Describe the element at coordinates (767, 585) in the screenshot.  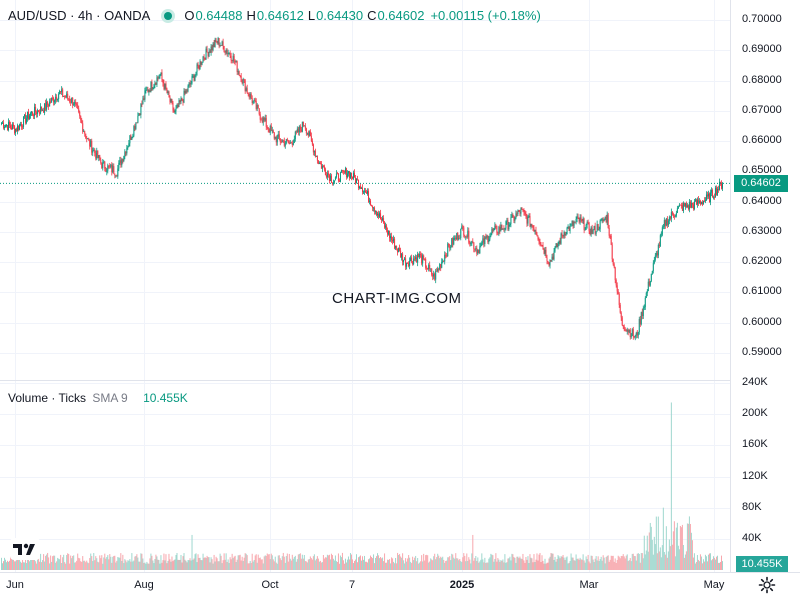
I see `settings-gear-icon` at that location.